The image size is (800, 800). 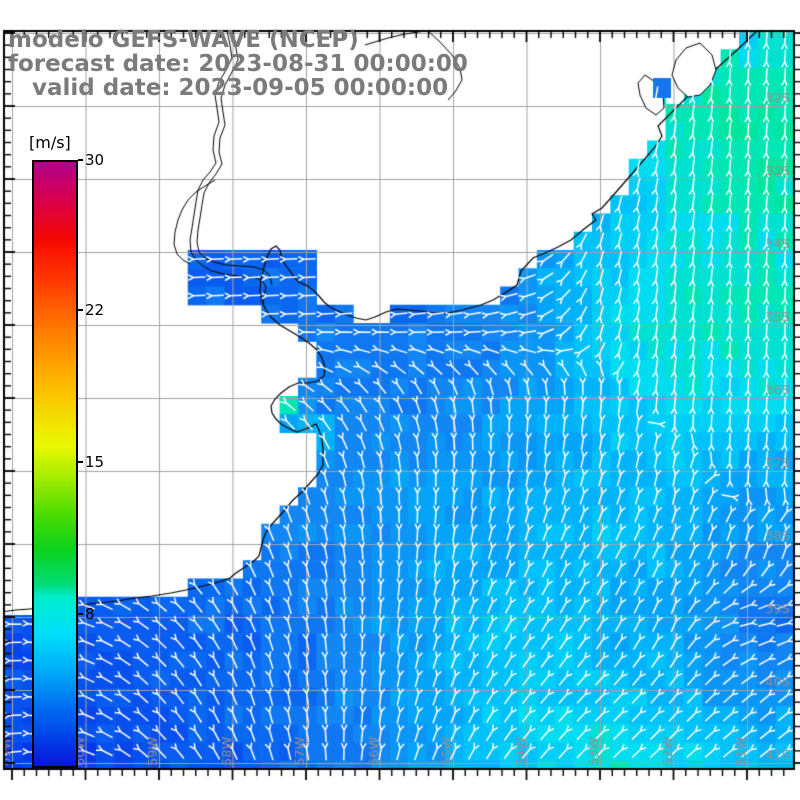 What do you see at coordinates (50, 142) in the screenshot?
I see `colorbar-unit-label: [m/s]` at bounding box center [50, 142].